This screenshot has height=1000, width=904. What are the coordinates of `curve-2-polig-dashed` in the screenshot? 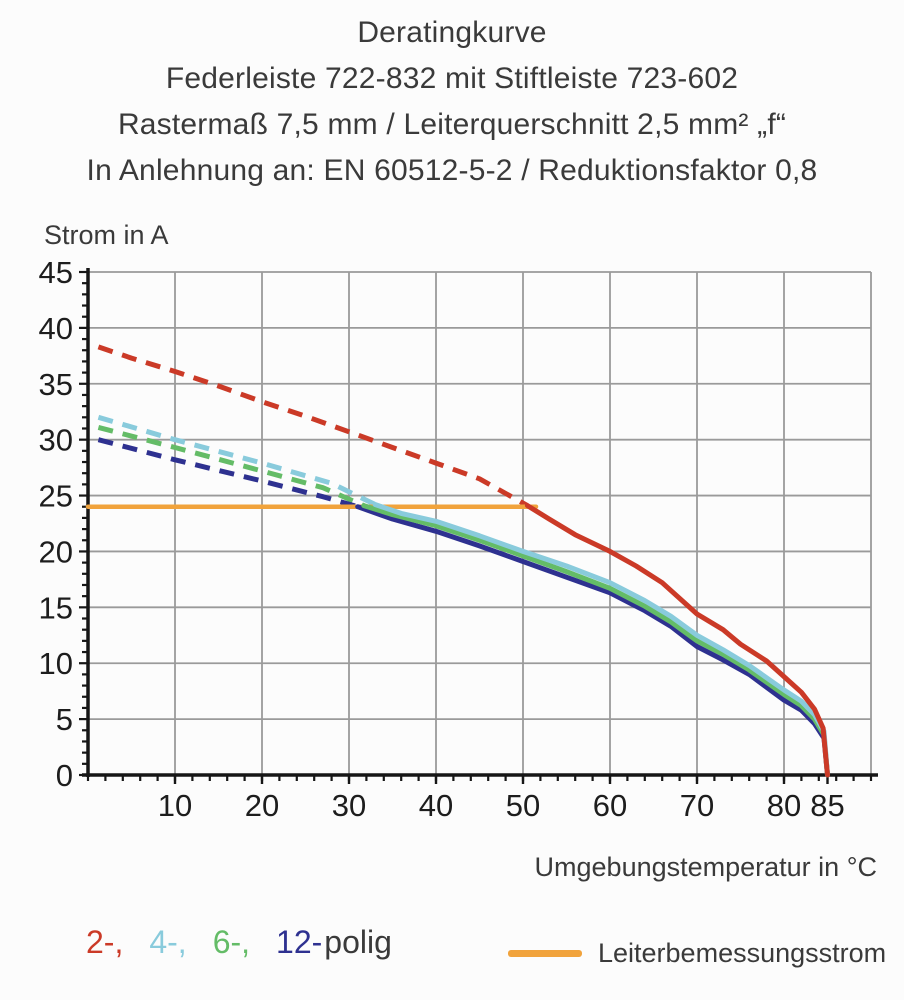 It's located at (313, 426).